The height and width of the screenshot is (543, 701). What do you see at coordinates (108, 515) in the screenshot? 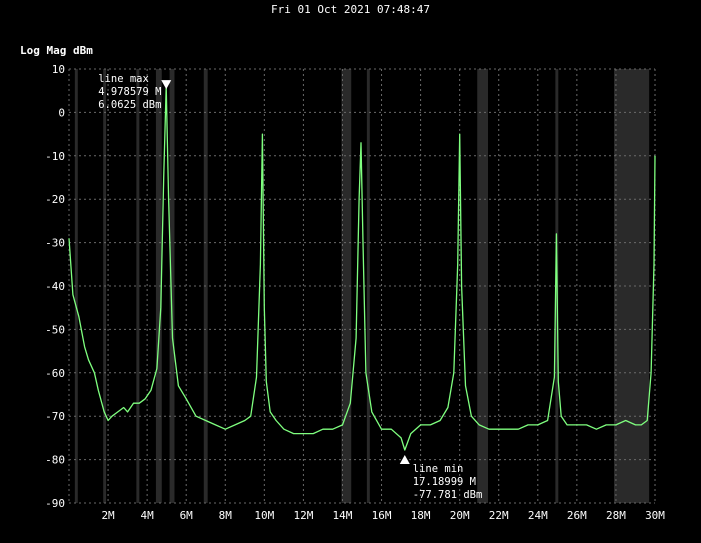
I see `x-tick-label: 2M` at bounding box center [108, 515].